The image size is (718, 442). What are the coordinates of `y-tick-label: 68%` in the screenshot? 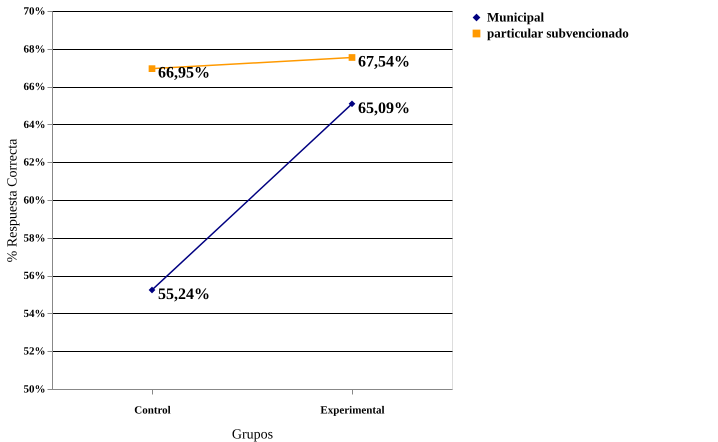 It's located at (35, 49).